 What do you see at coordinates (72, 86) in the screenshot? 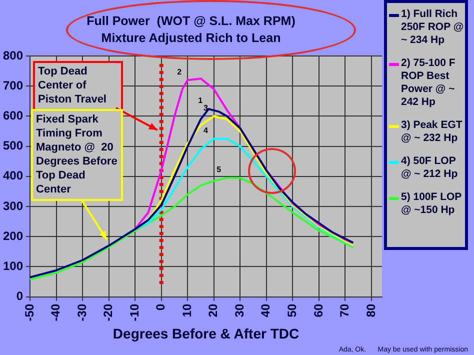
I see `ref-line-label: Top Dead Center of Piston Travel` at bounding box center [72, 86].